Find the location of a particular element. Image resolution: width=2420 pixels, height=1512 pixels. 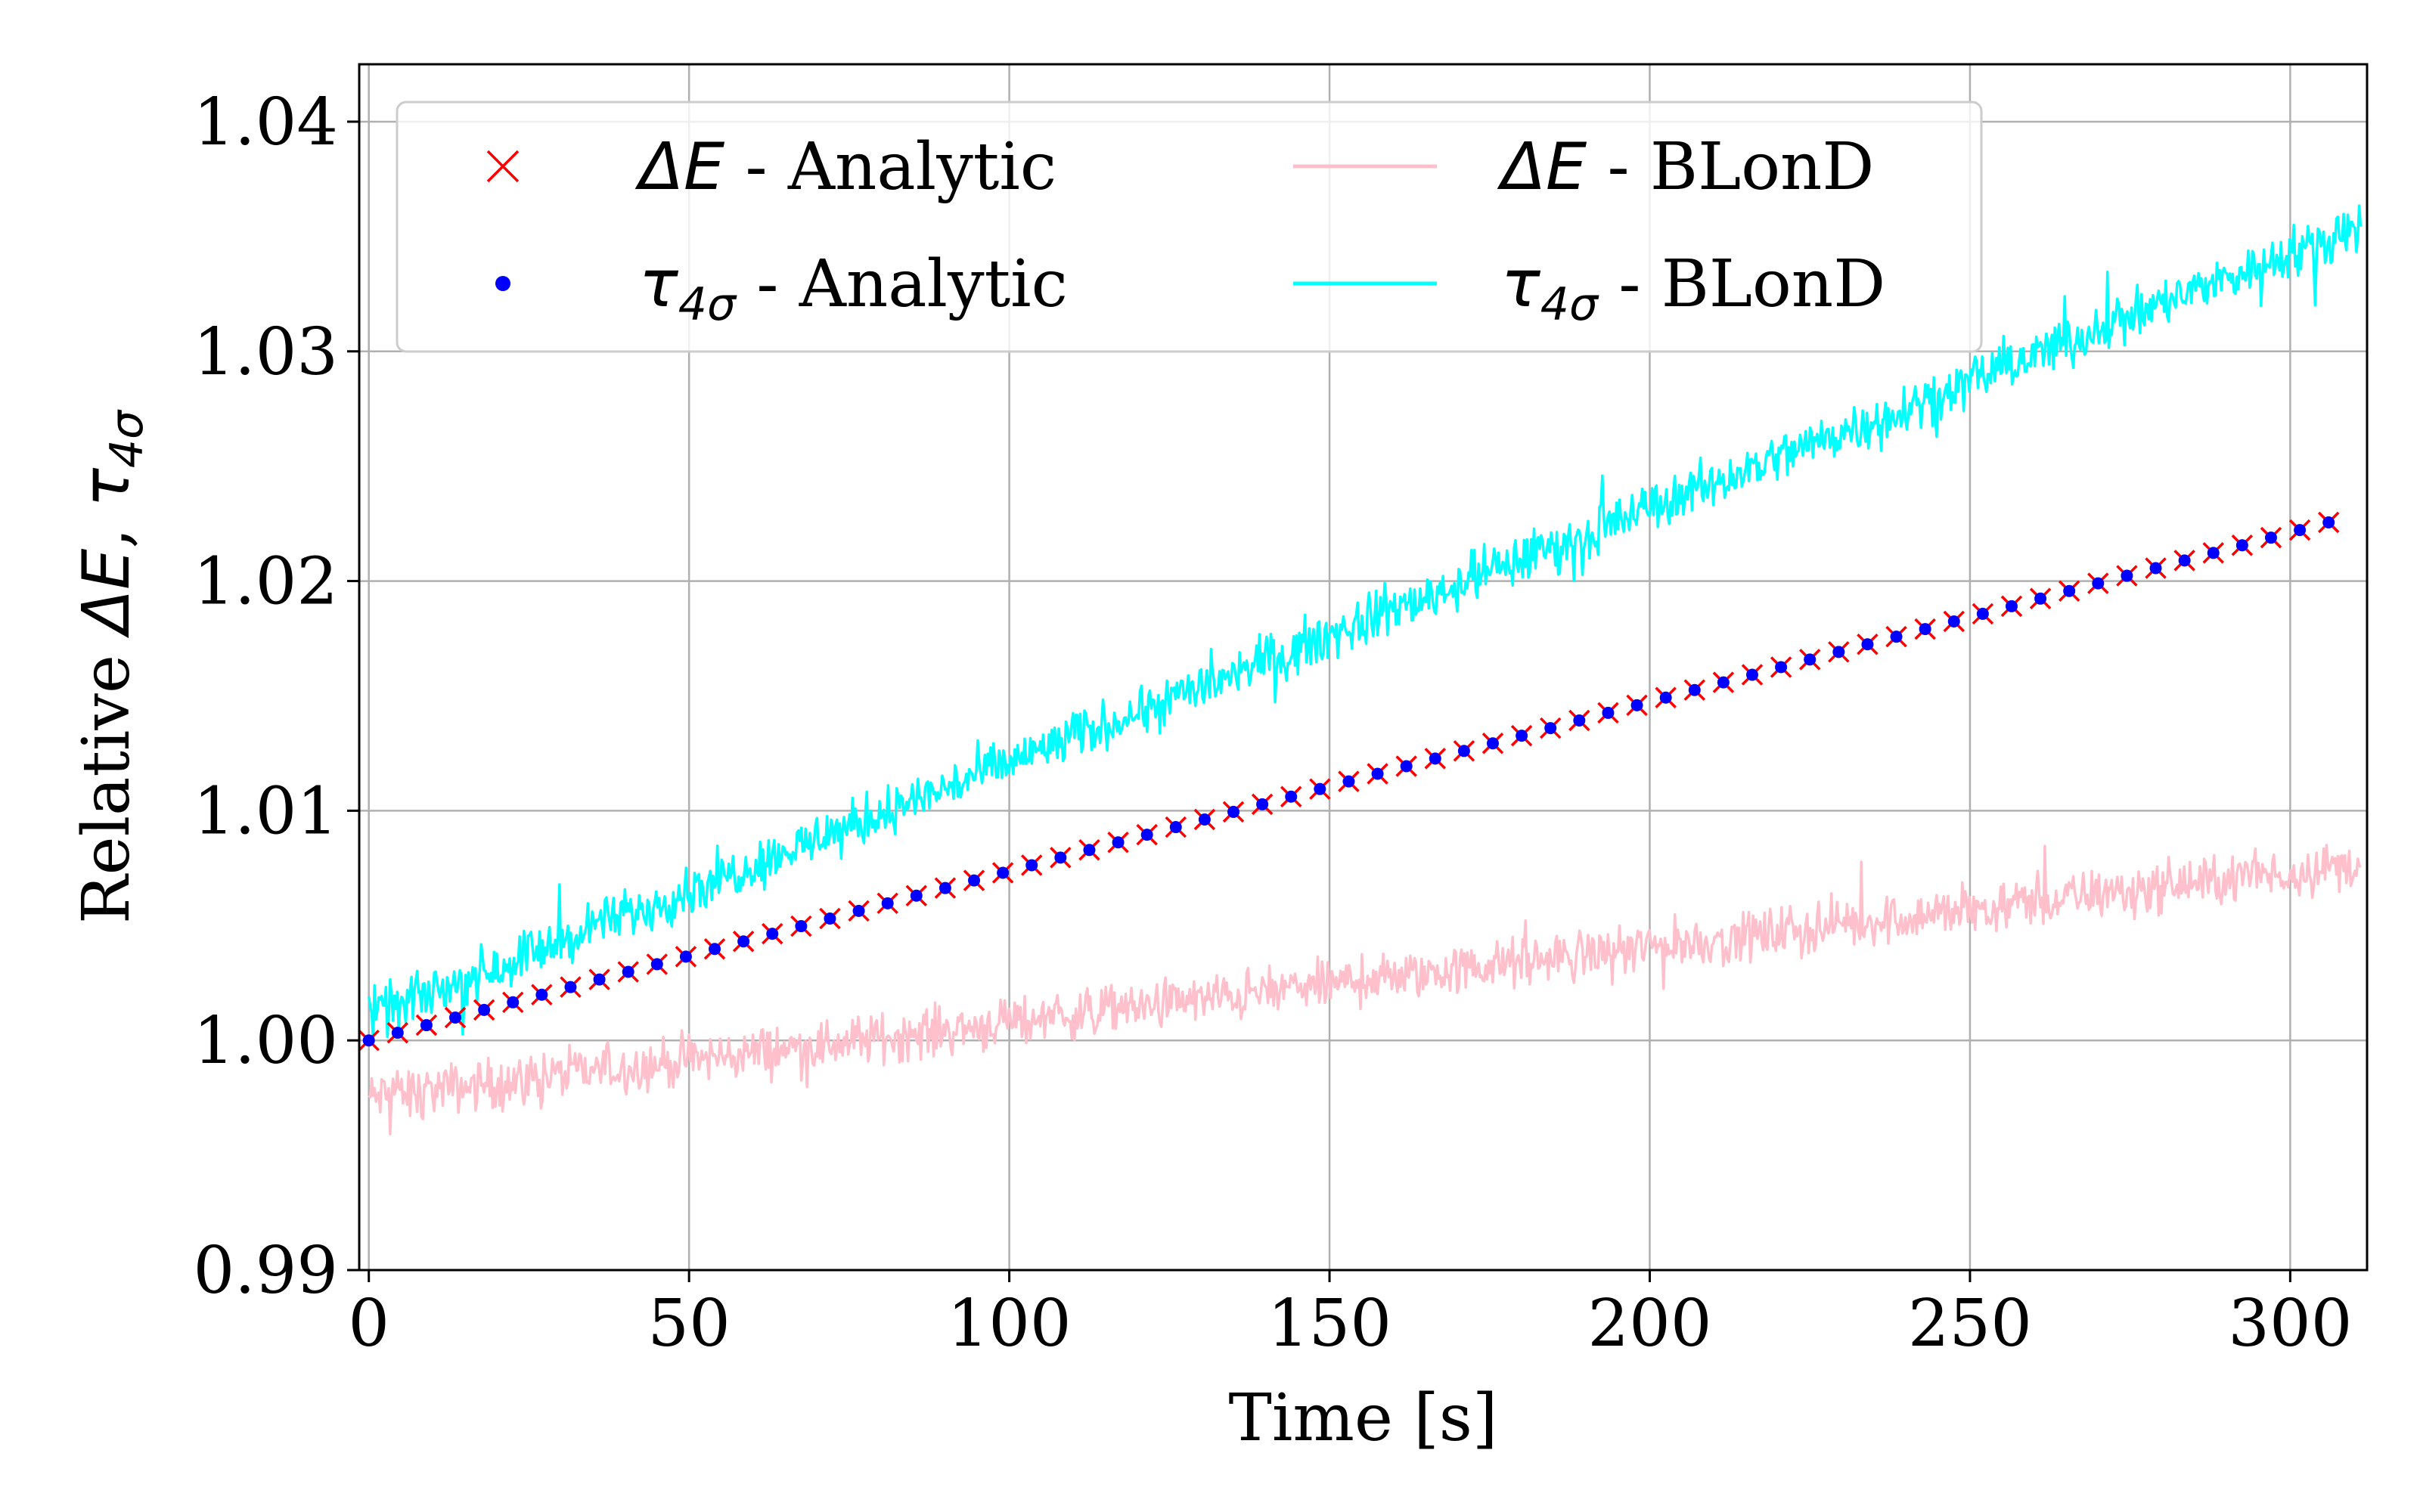

y-label-tau-subscript: 4σ is located at coordinates (127, 439).